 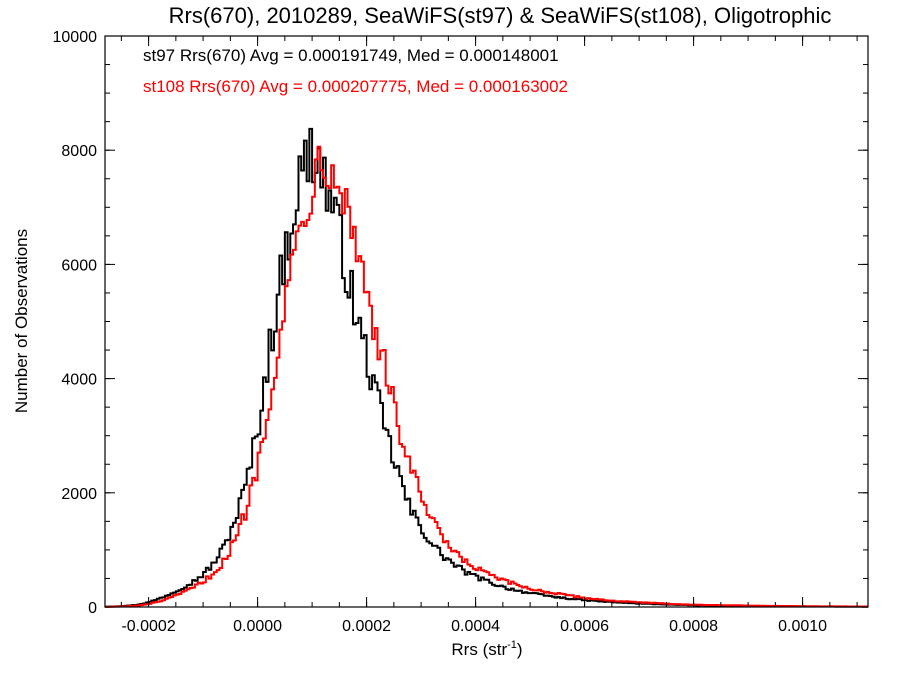 What do you see at coordinates (257, 626) in the screenshot?
I see `x-tick-label: 0.0000` at bounding box center [257, 626].